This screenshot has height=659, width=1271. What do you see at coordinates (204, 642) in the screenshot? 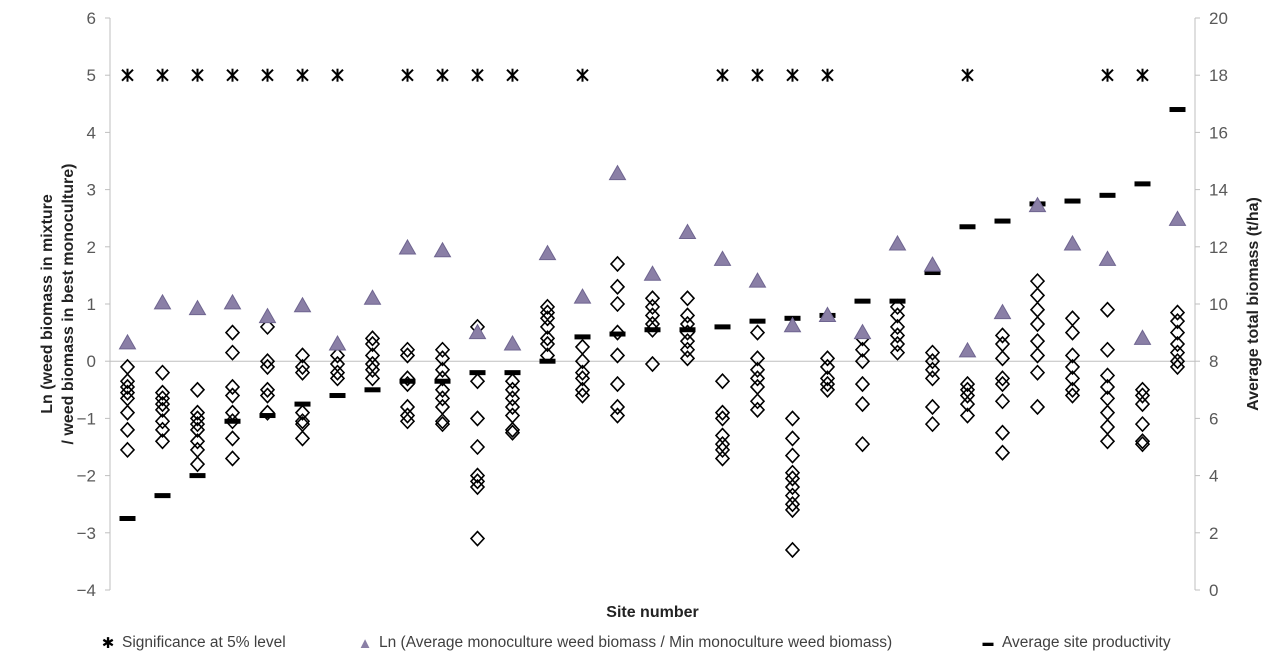
I see `legend-label: Significance at 5% level` at bounding box center [204, 642].